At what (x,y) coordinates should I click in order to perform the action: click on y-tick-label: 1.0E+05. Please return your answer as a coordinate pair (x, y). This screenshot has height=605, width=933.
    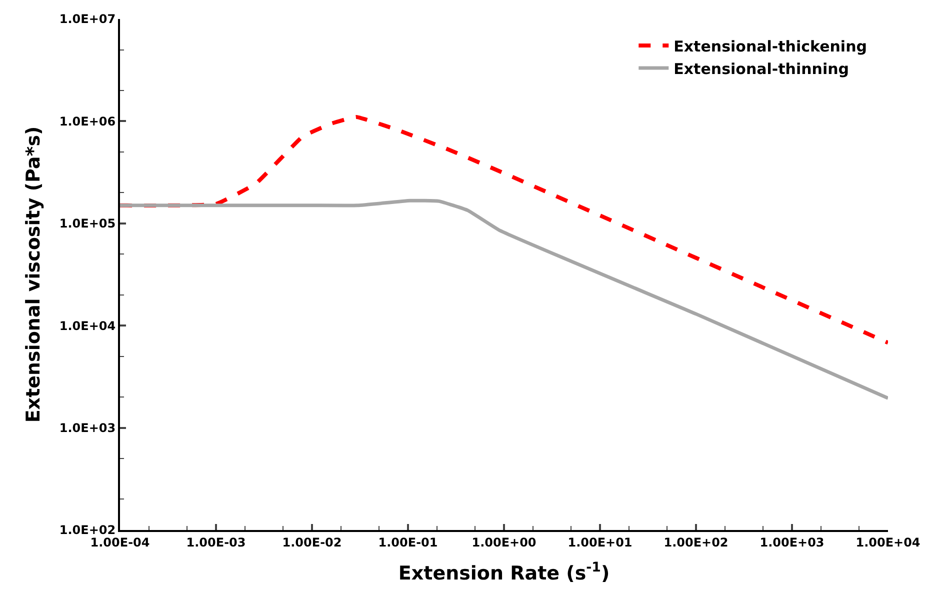
    Looking at the image, I should click on (87, 223).